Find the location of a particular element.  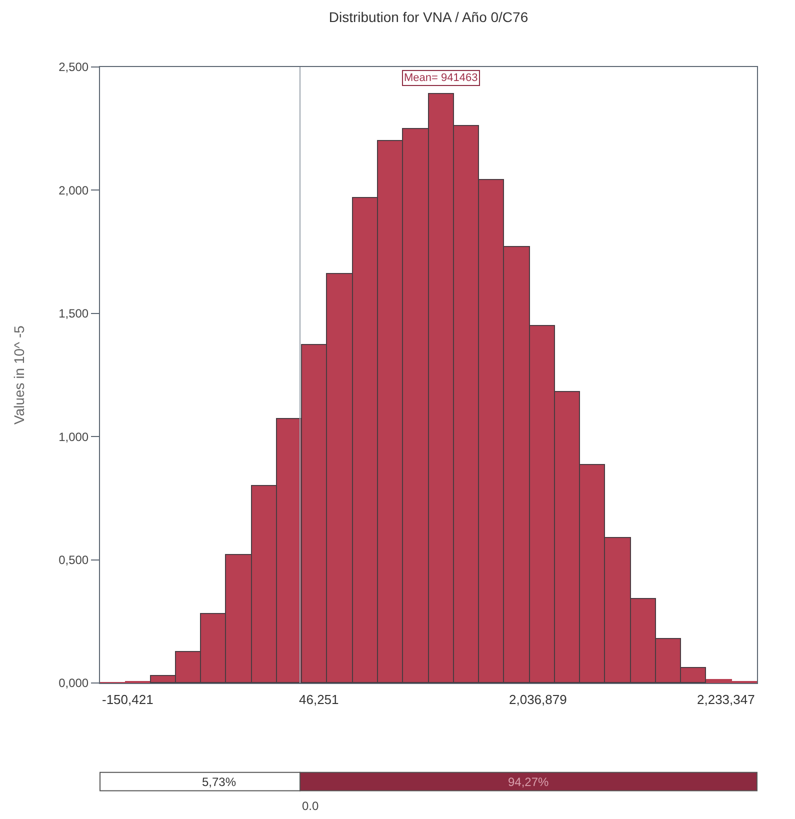

text: 46,251 is located at coordinates (319, 699).